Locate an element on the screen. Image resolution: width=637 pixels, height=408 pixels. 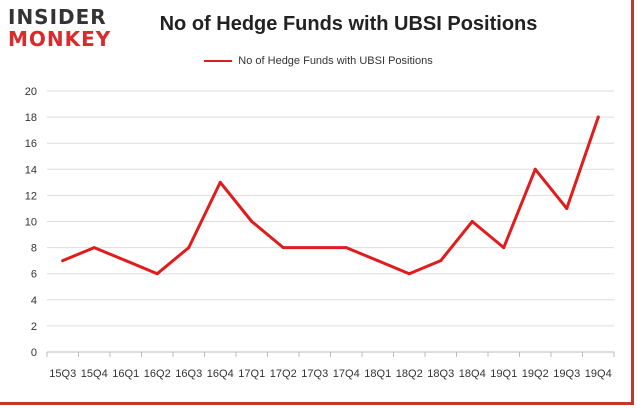
y-tick-label: 6 is located at coordinates (34, 275).